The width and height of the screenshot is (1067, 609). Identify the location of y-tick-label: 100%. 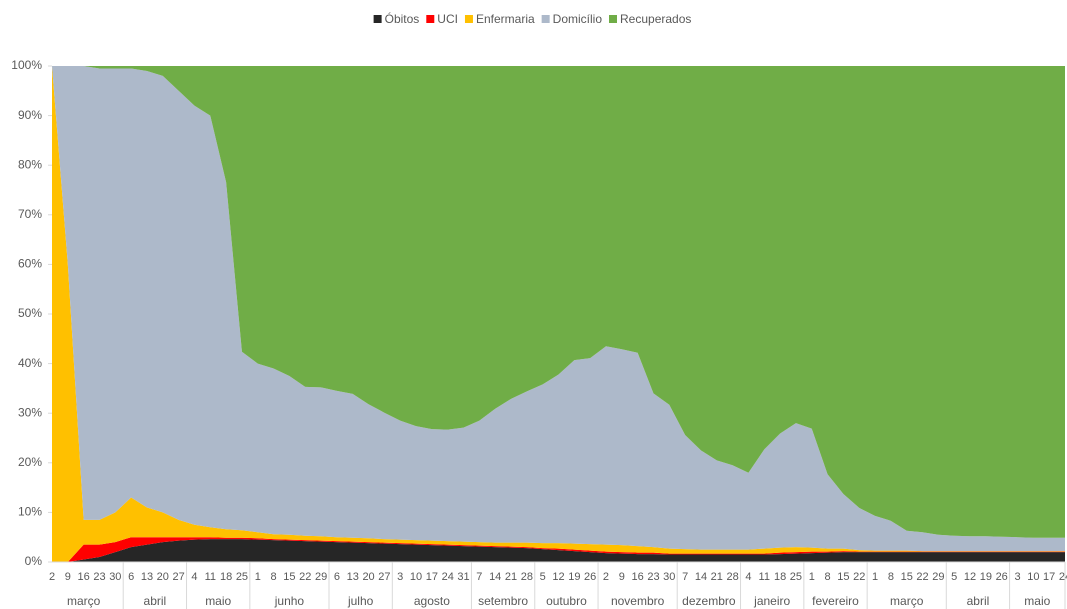
(26, 65).